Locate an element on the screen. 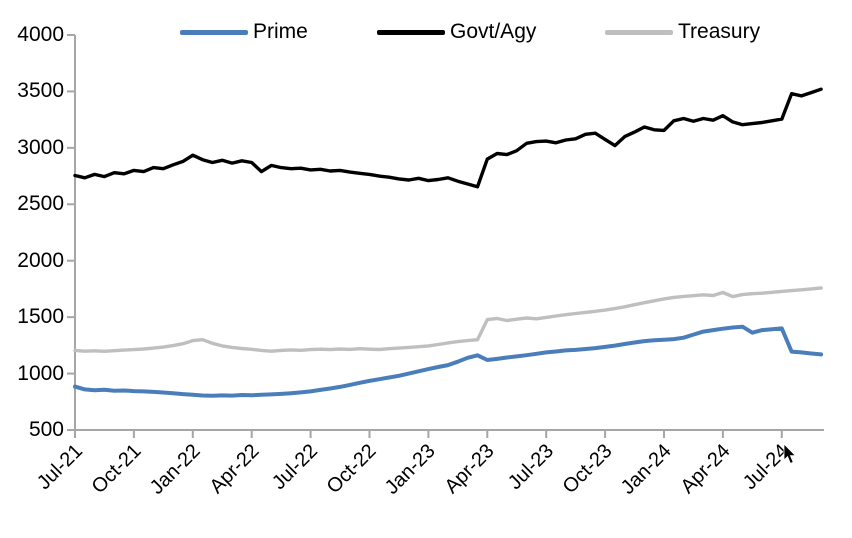  y-tick-label: 3000 is located at coordinates (40, 147).